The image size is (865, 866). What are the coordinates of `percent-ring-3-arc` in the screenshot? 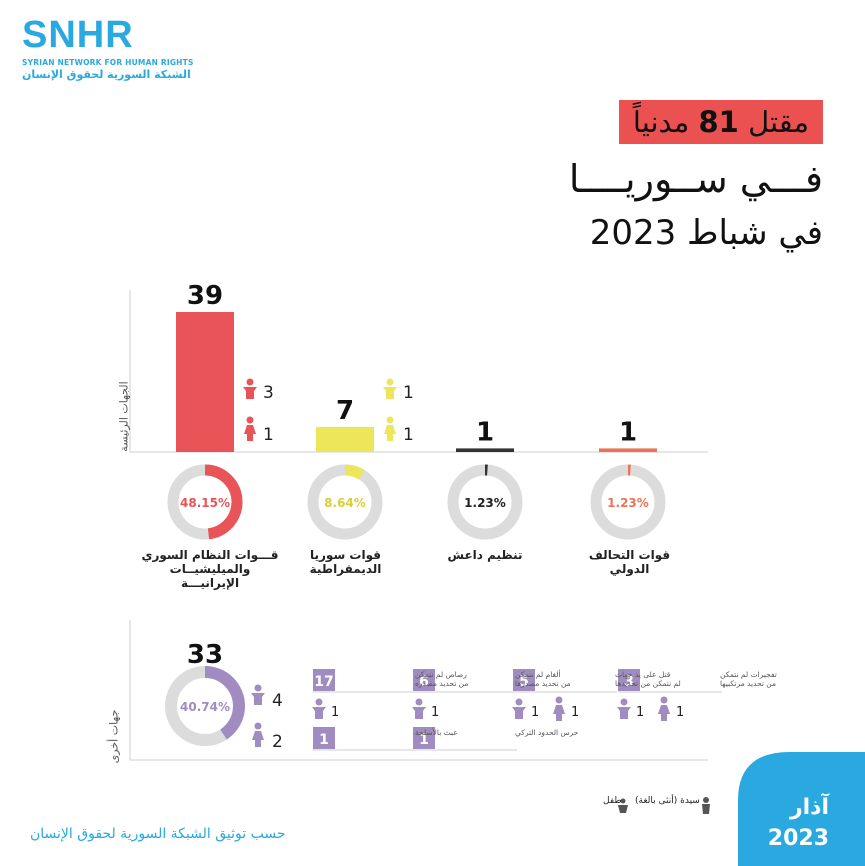 It's located at (628, 502).